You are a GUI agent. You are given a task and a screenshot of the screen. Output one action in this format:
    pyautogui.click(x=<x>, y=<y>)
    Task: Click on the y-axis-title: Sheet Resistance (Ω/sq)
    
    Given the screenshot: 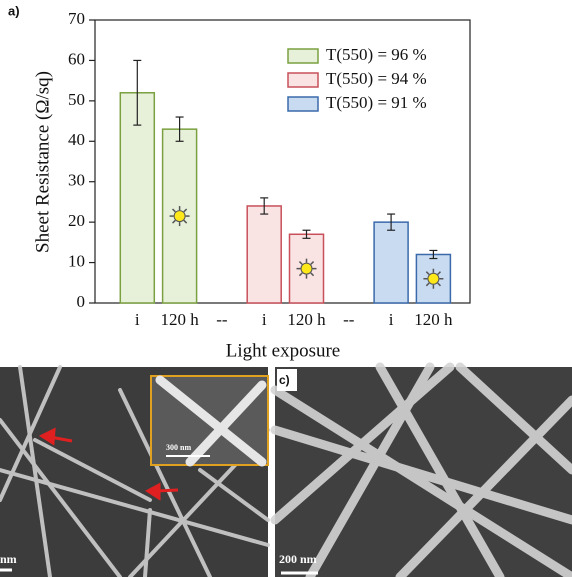 What is the action you would take?
    pyautogui.click(x=42, y=162)
    